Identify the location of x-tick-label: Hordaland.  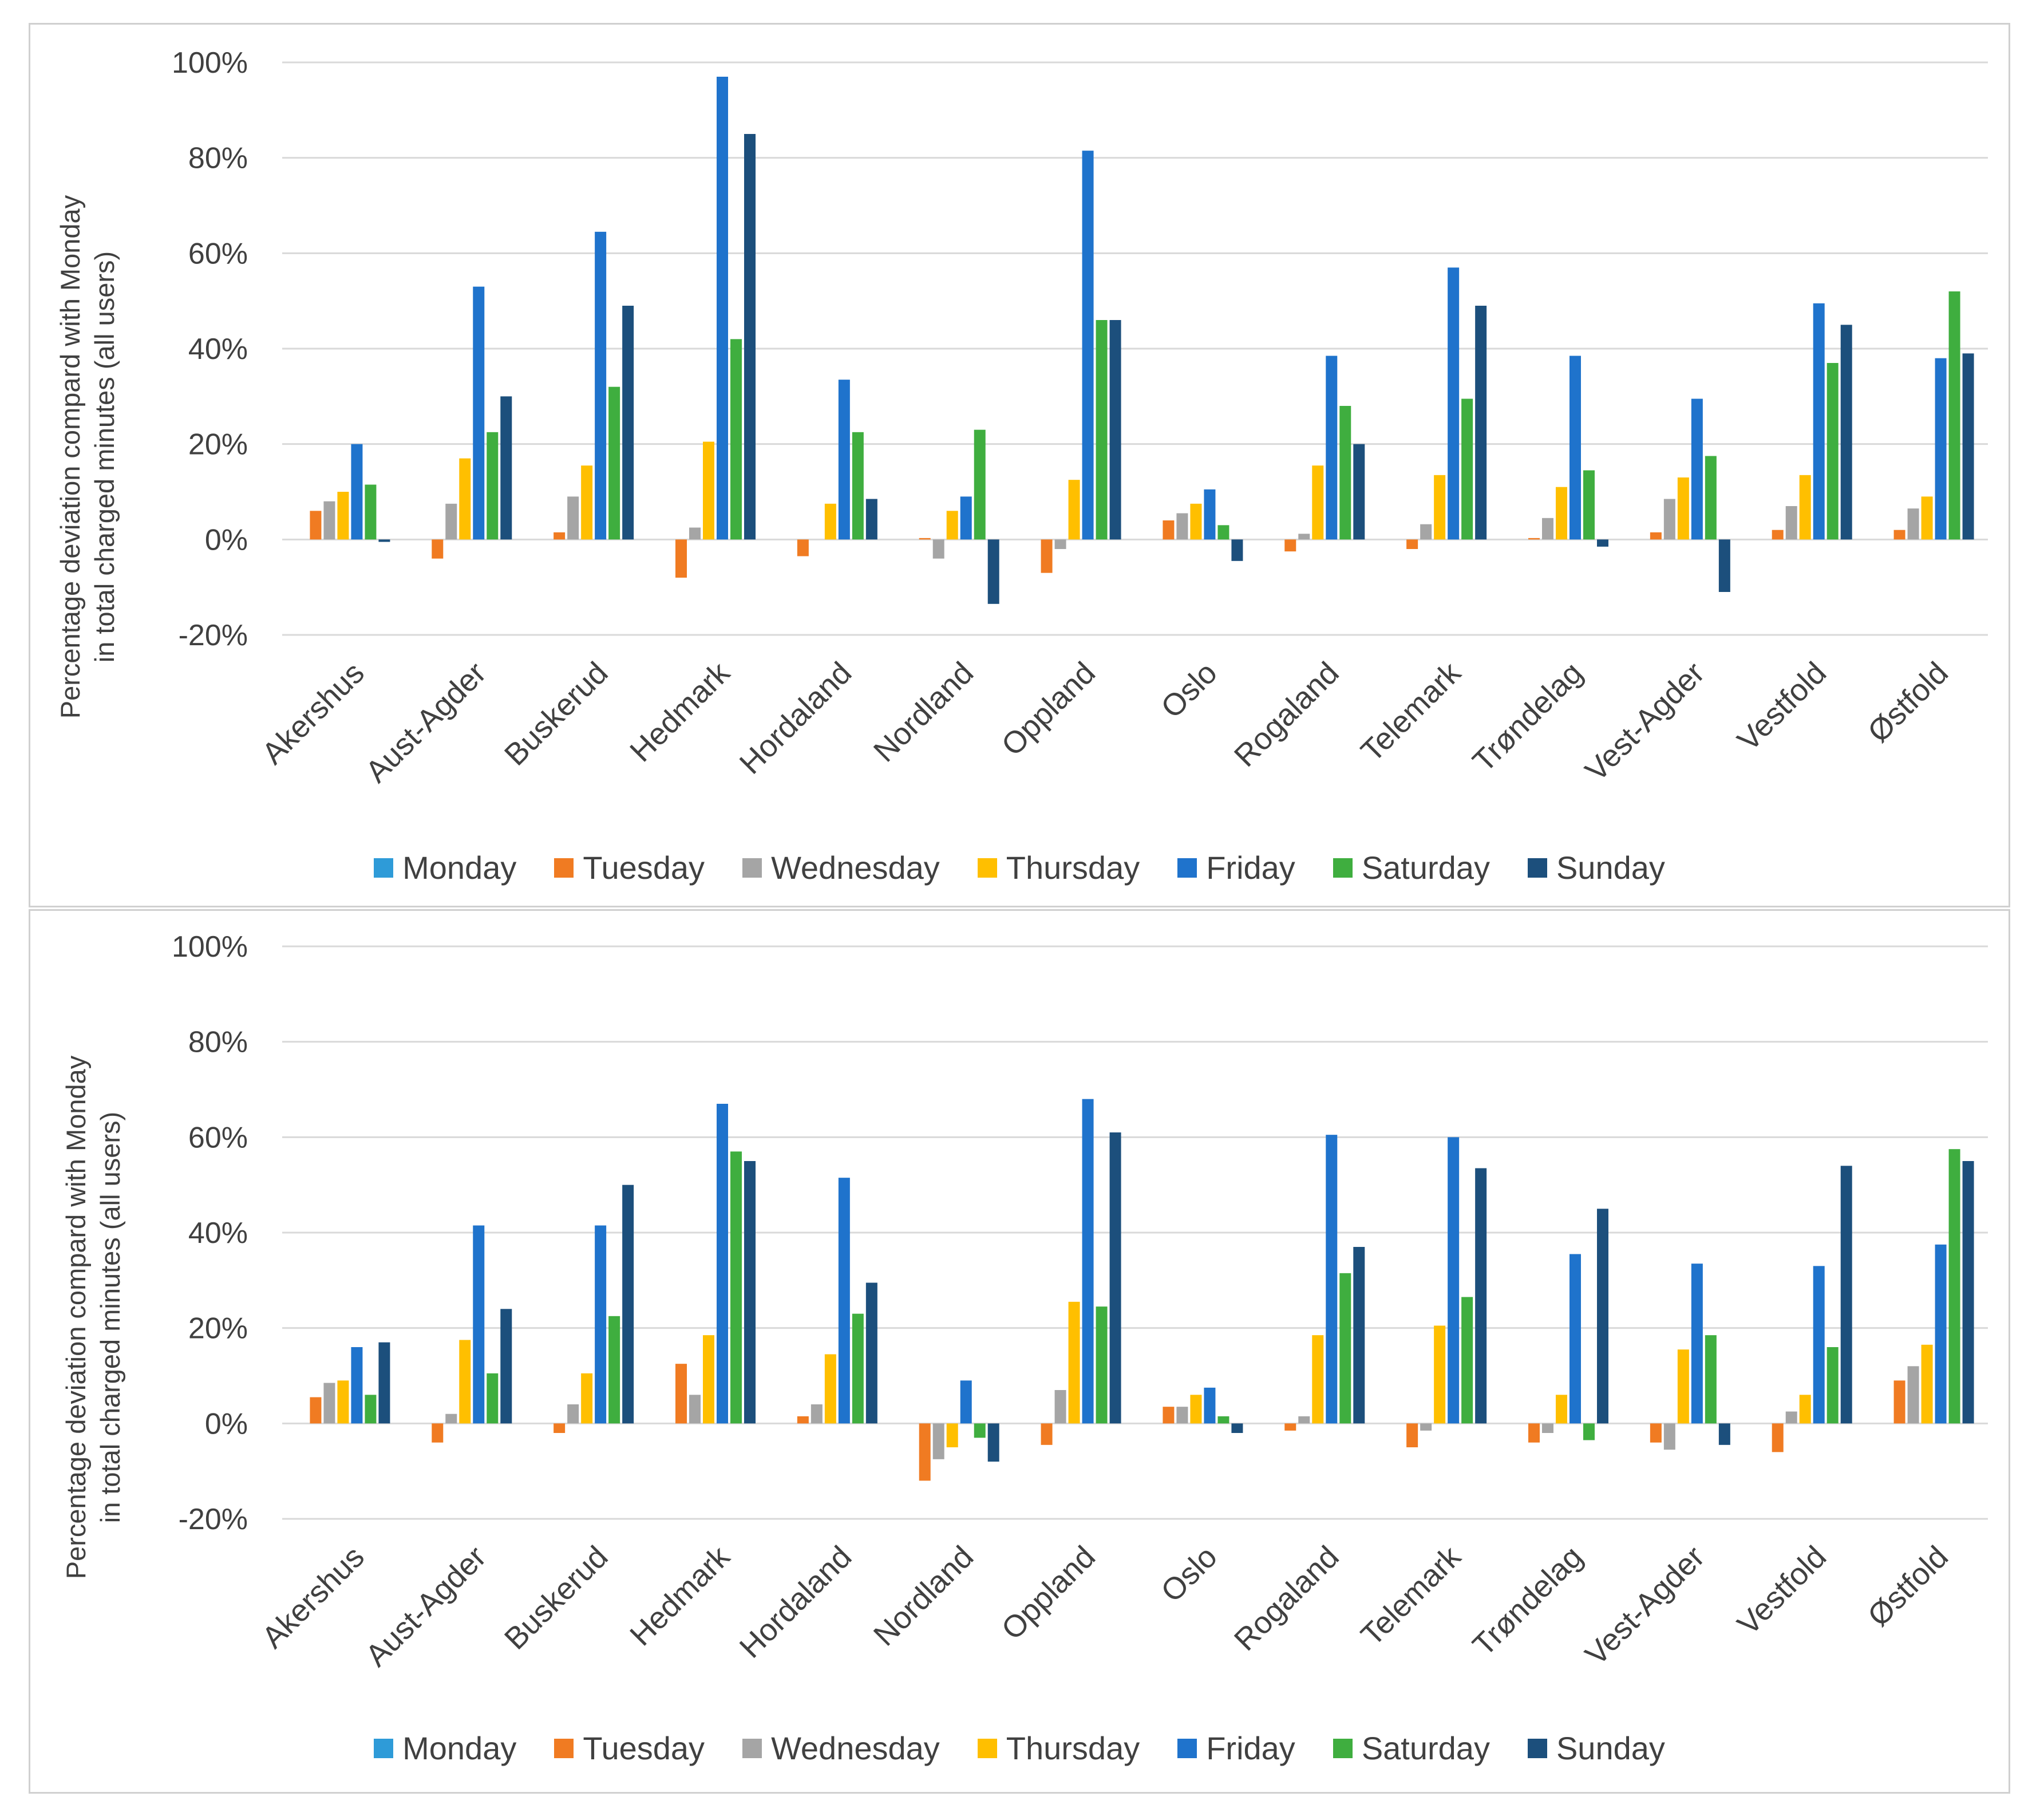
(796, 1602).